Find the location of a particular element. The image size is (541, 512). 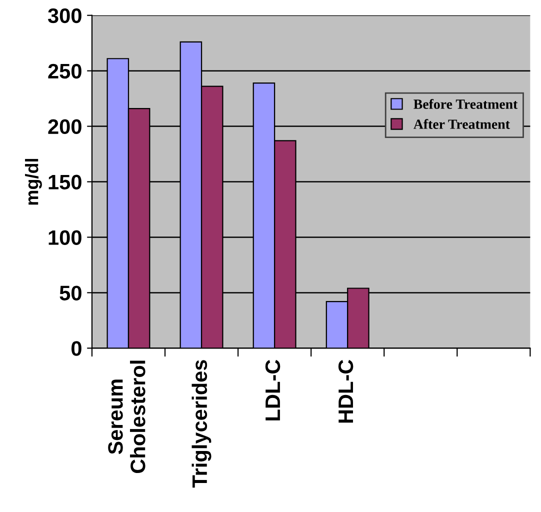

x-tick-label: LDL-C is located at coordinates (272, 390).